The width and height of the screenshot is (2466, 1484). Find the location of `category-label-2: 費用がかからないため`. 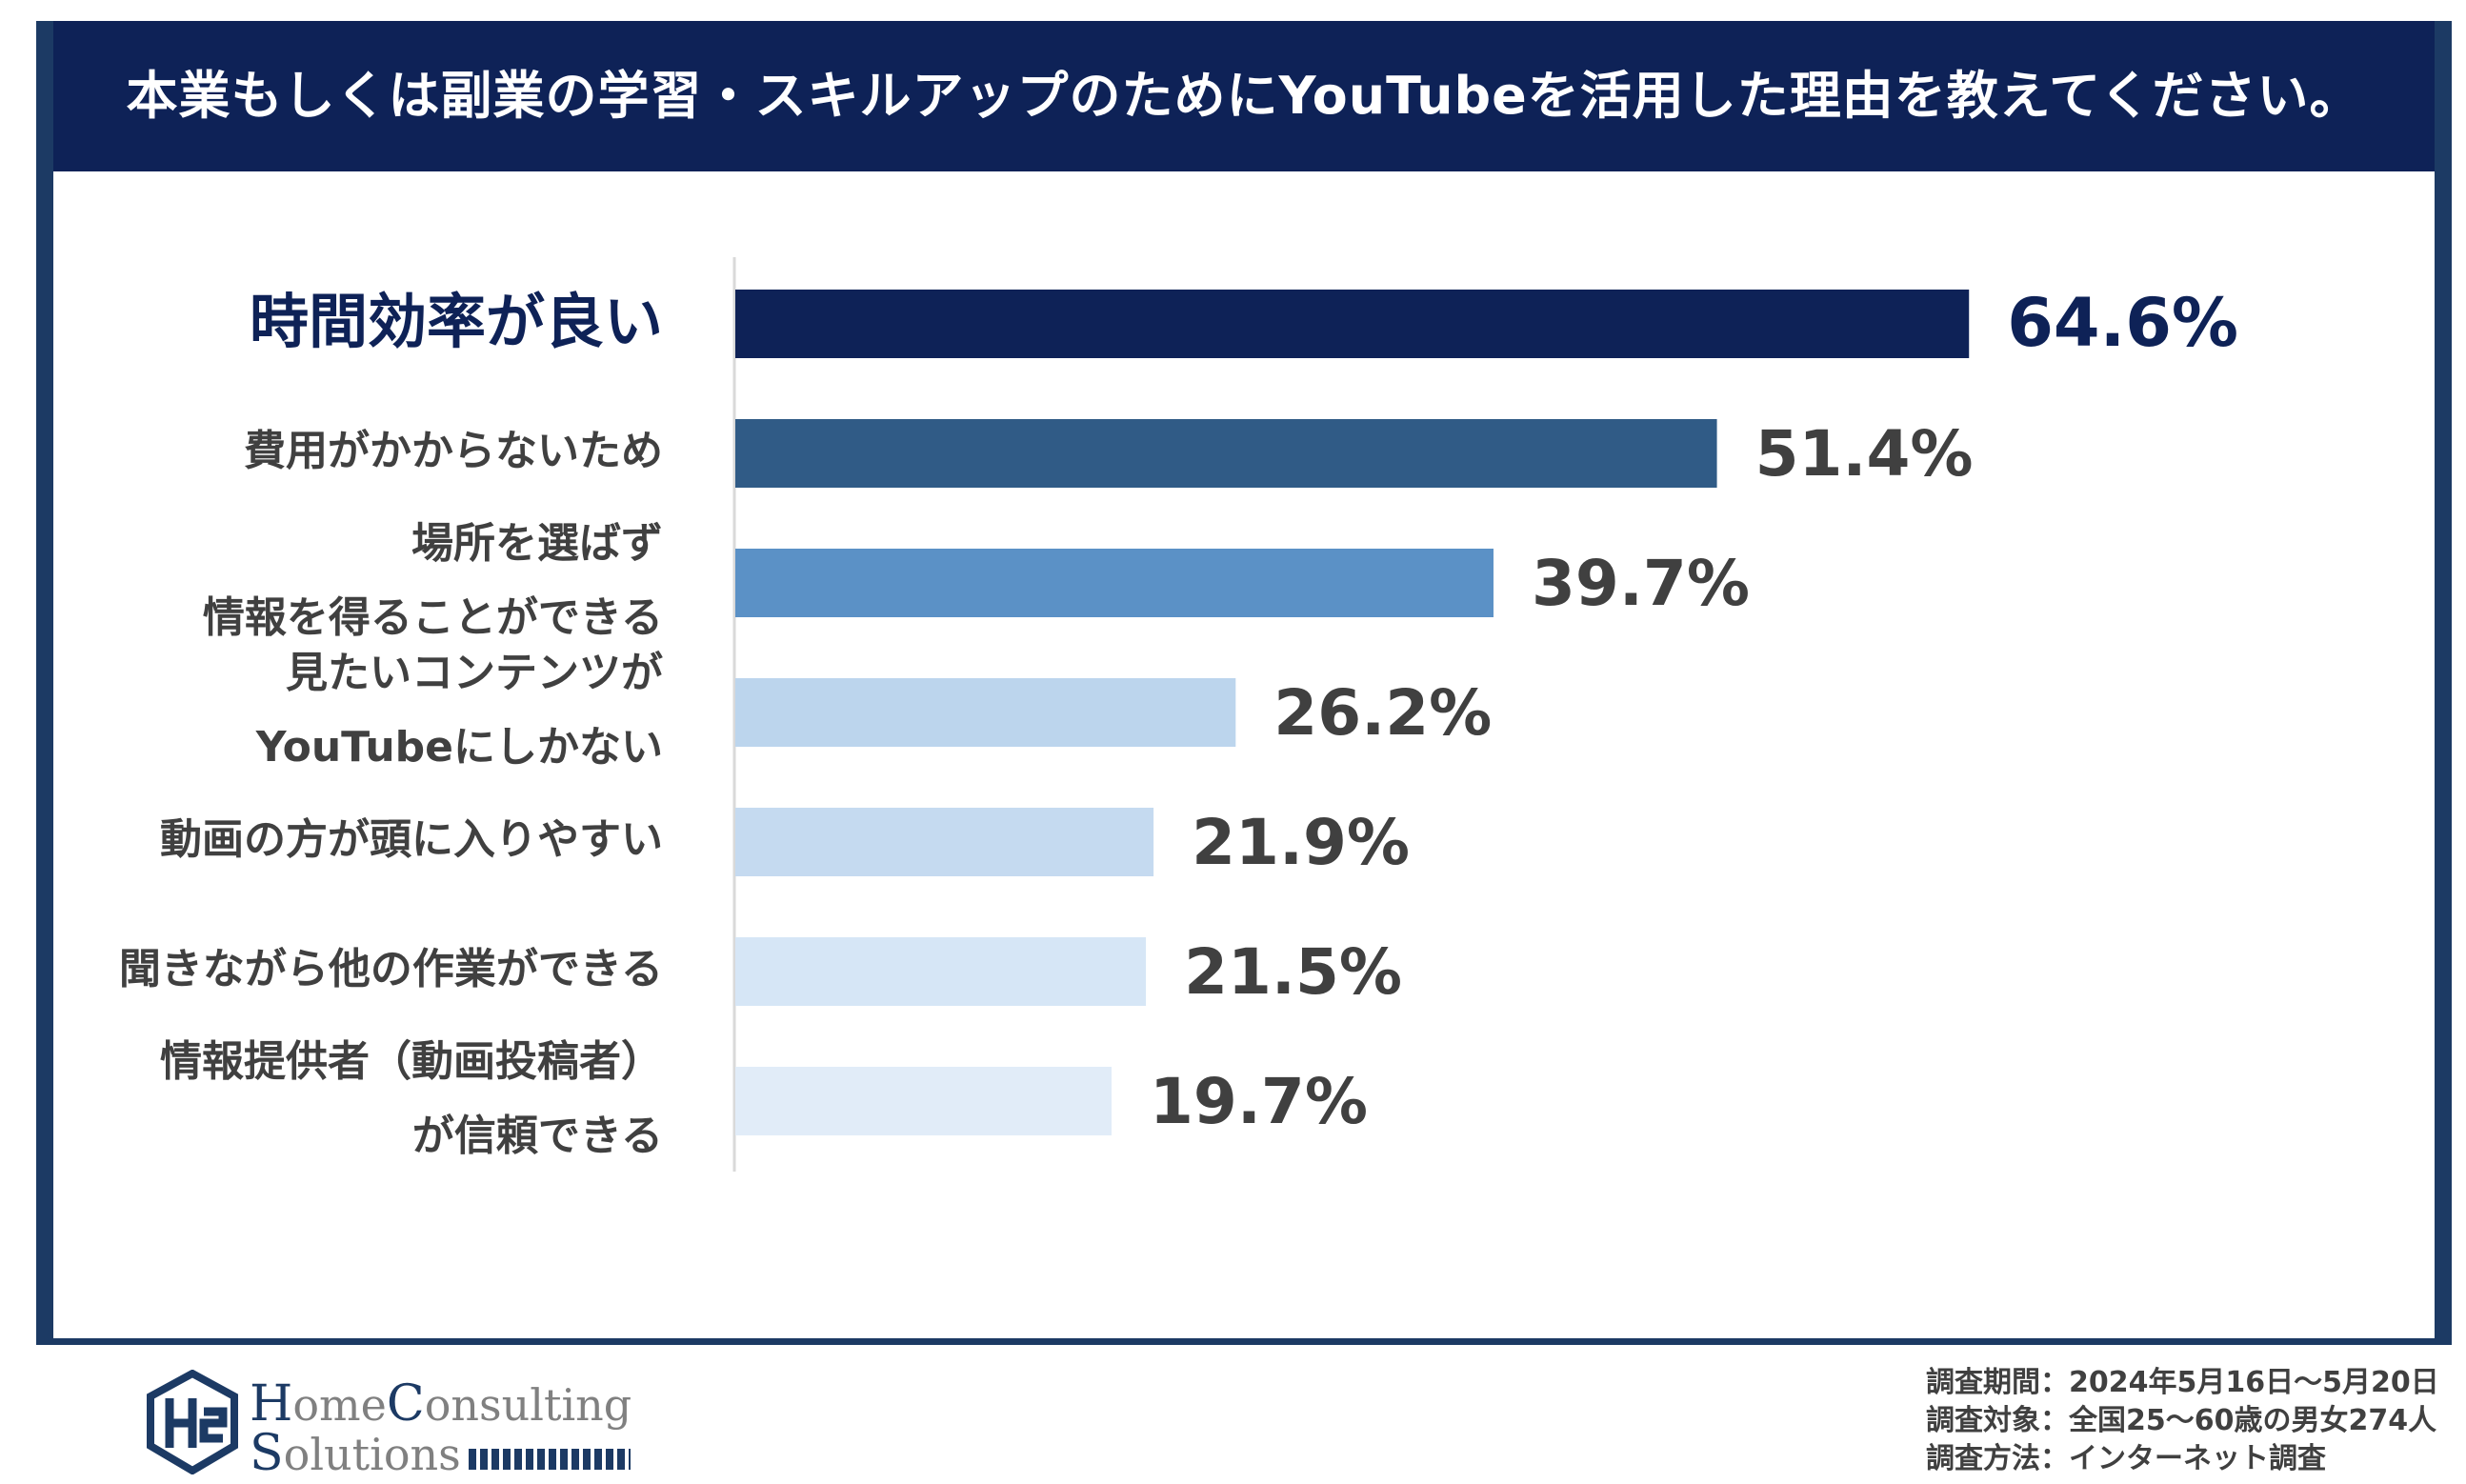

category-label-2: 費用がかからないため is located at coordinates (453, 451).